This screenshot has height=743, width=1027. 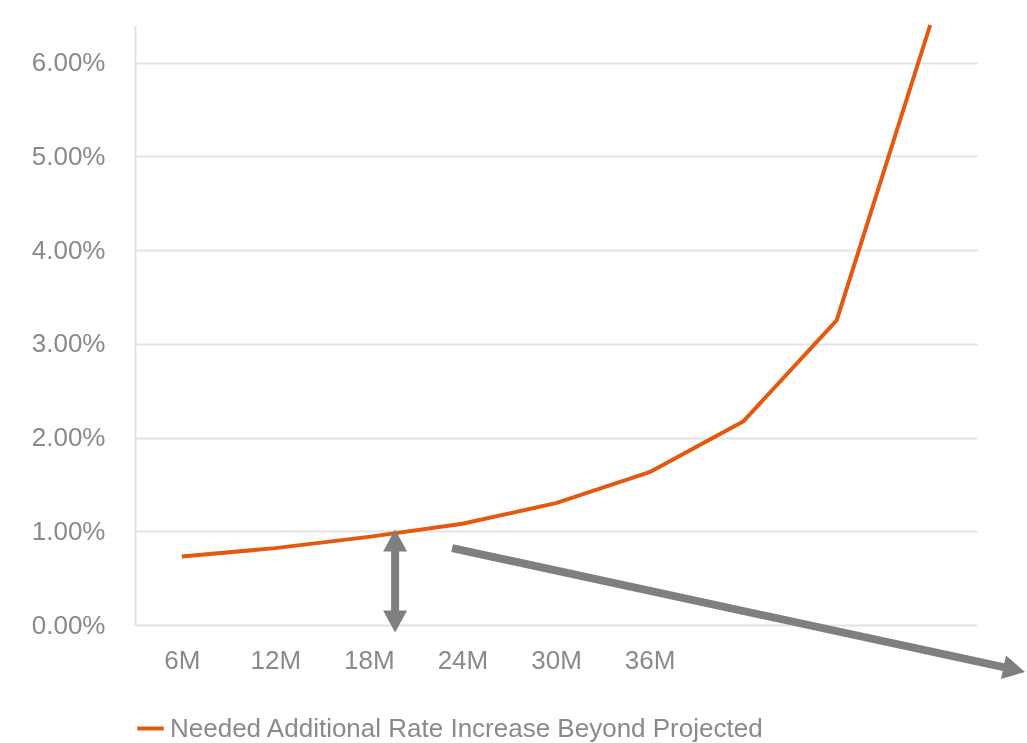 I want to click on x-tick-label: 18M, so click(x=369, y=659).